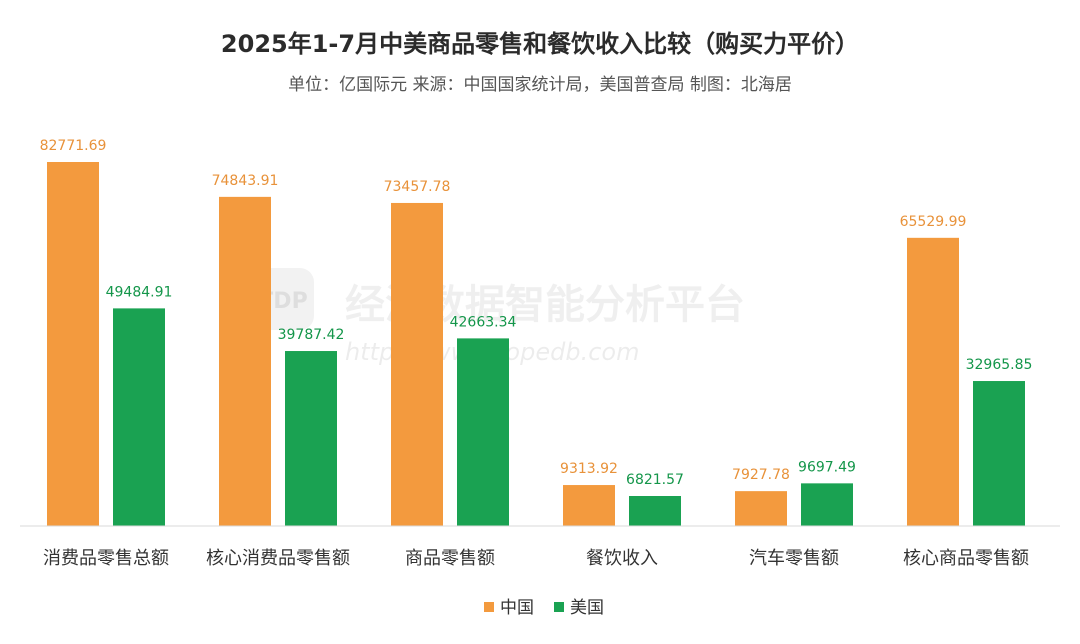 This screenshot has height=644, width=1080. What do you see at coordinates (999, 365) in the screenshot?
I see `value-label-usa: 32965.85` at bounding box center [999, 365].